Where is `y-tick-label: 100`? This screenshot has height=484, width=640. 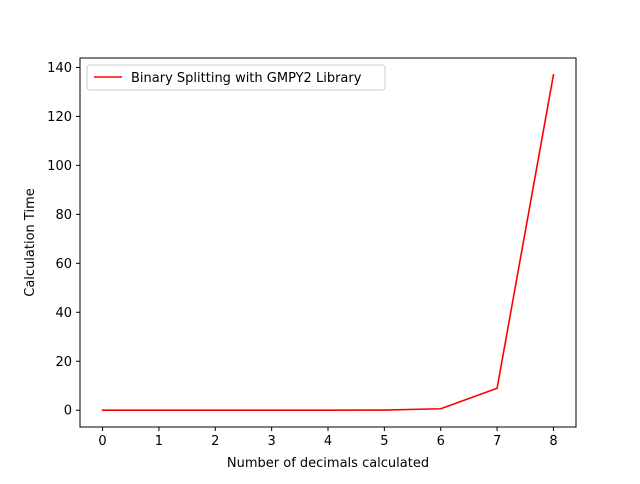
y-tick-label: 100 is located at coordinates (59, 166).